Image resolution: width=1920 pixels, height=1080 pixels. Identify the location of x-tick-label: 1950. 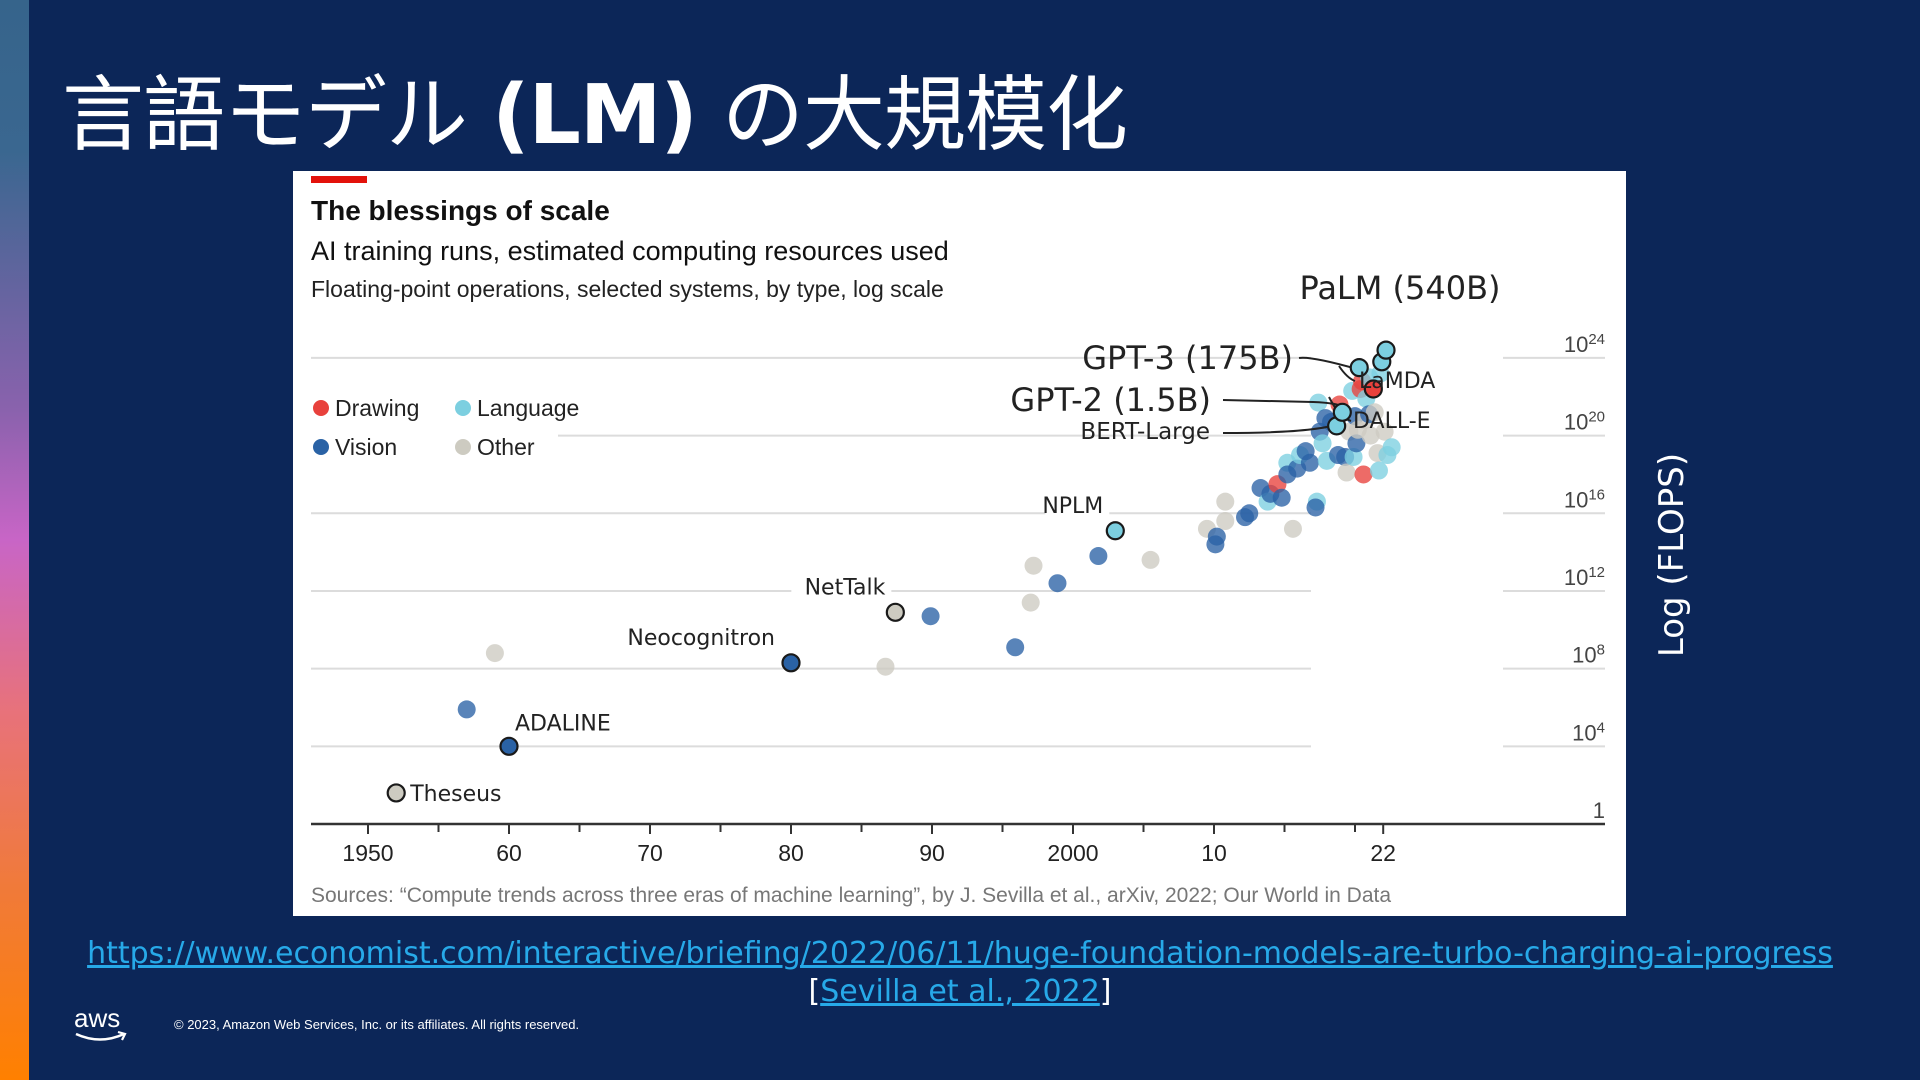
(367, 853).